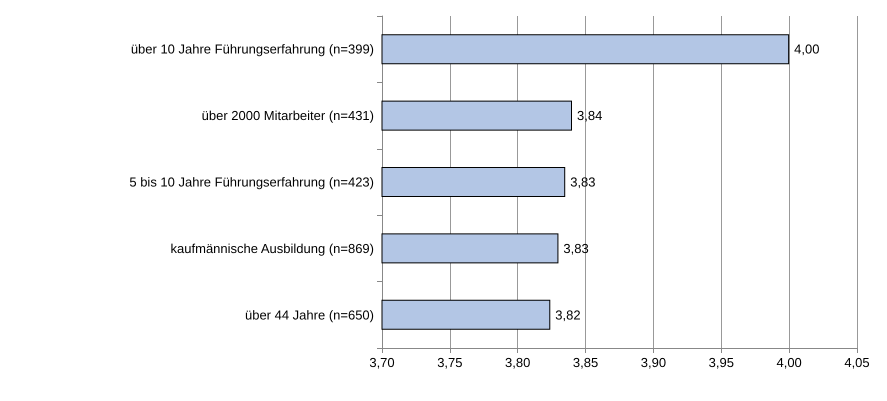 Image resolution: width=887 pixels, height=401 pixels. What do you see at coordinates (721, 362) in the screenshot?
I see `x-tick-label: 3,95` at bounding box center [721, 362].